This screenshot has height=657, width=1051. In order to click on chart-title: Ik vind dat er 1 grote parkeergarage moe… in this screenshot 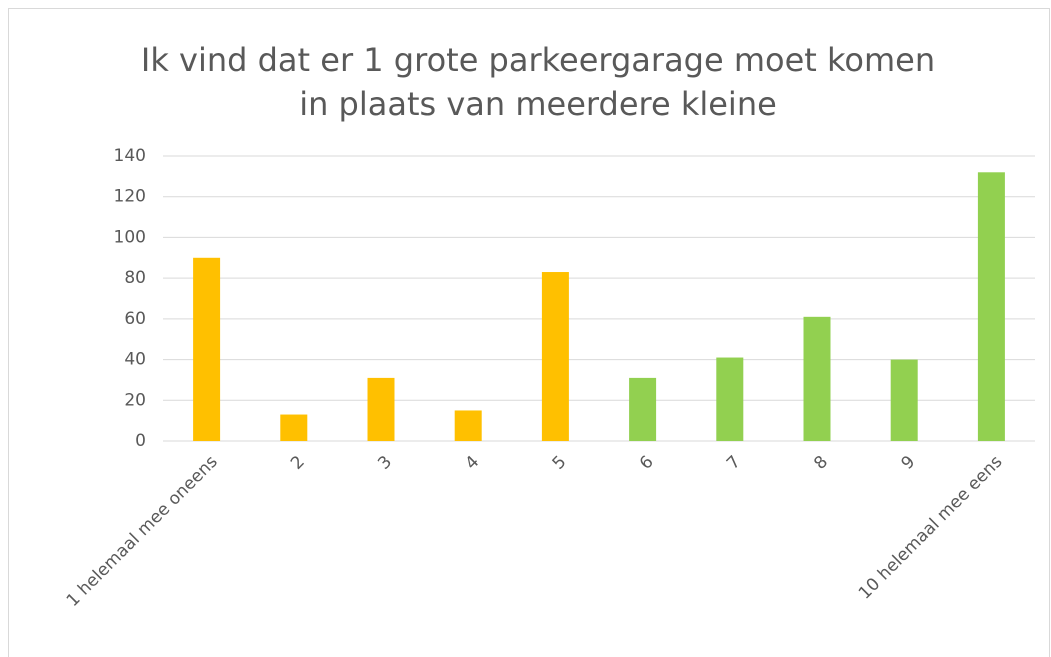, I will do `click(538, 60)`.